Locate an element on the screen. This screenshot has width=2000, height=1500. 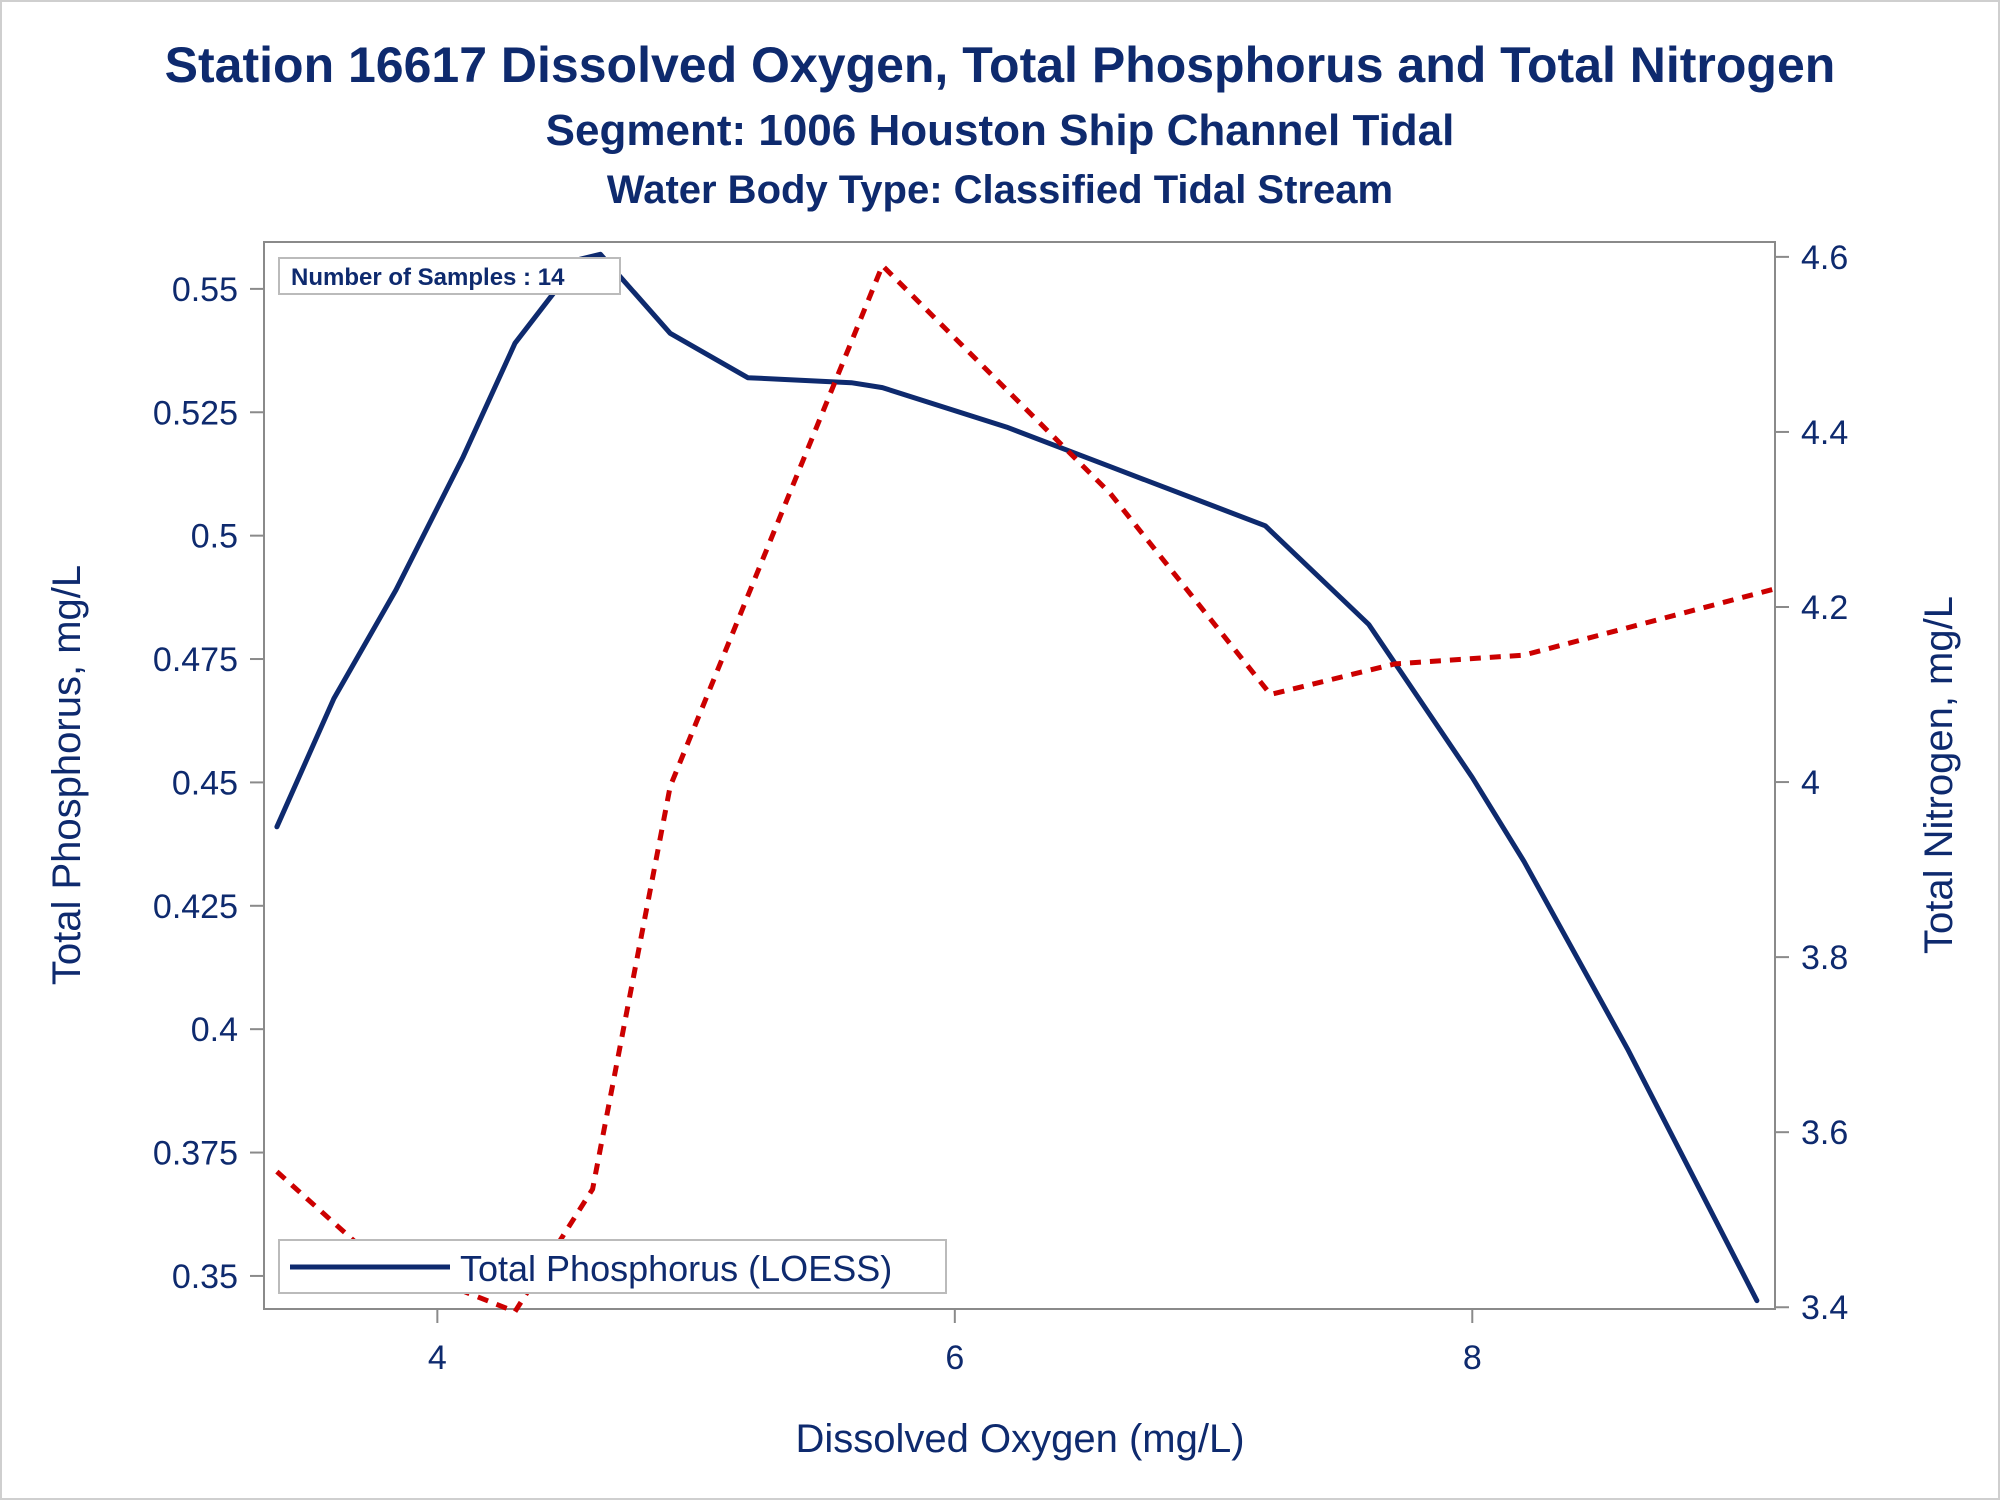
y-axis-left: 0.35 0.375 0.4 0.425 0.45 0.475 0.5 0.525 0.55 is located at coordinates (208, 783).